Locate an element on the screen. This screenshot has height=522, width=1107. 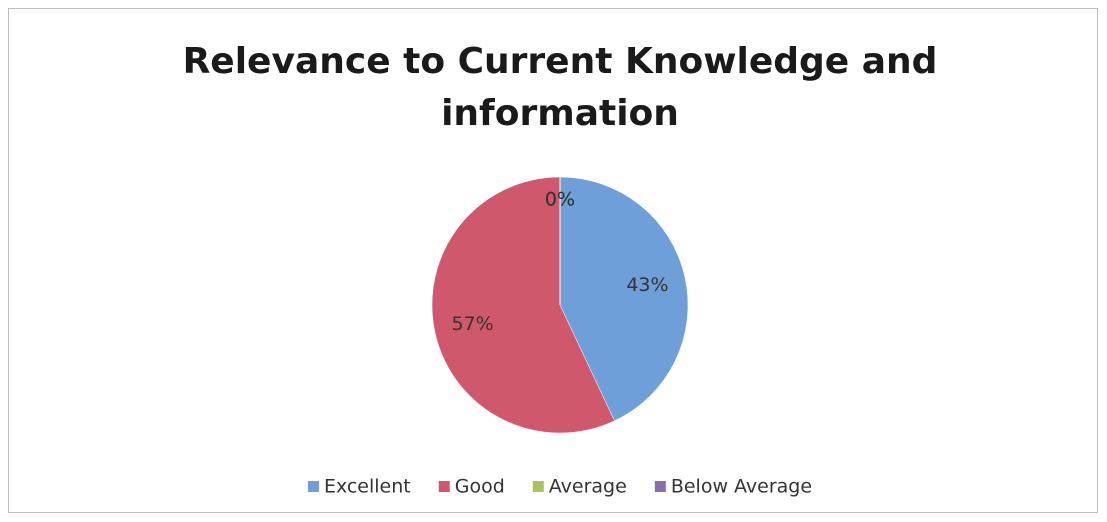
legend-label: Good is located at coordinates (480, 487).